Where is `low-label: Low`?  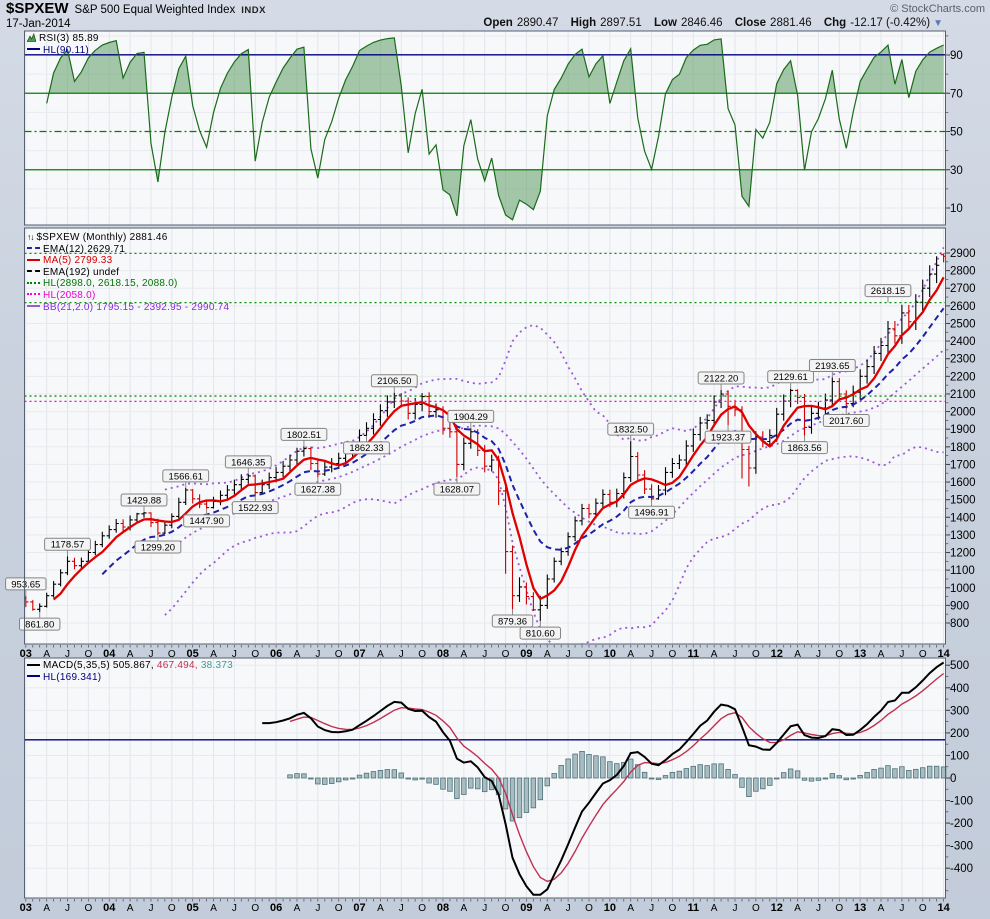 low-label: Low is located at coordinates (665, 23).